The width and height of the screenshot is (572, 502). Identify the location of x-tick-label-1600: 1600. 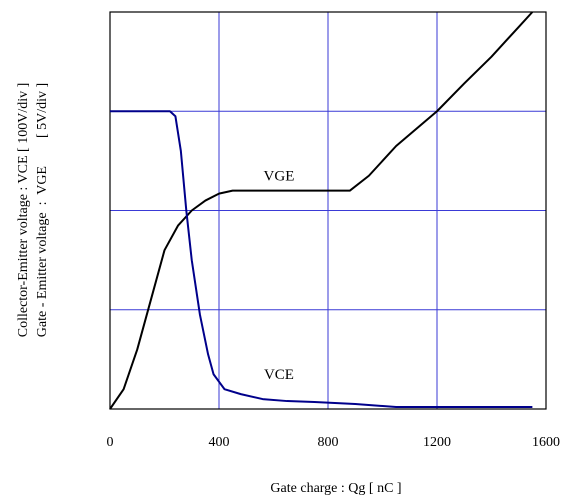
(546, 442).